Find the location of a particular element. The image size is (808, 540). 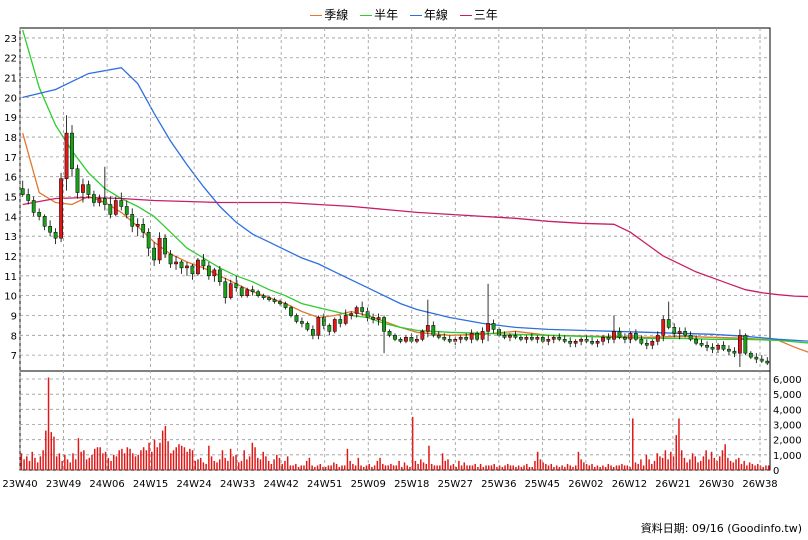

price-tick-label: 13 is located at coordinates (10, 237).